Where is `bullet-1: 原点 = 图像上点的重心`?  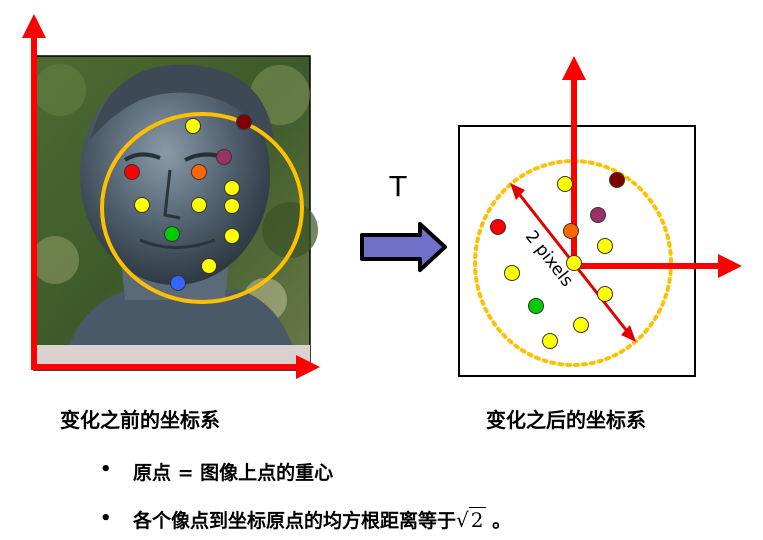
bullet-1: 原点 = 图像上点的重心 is located at coordinates (233, 473).